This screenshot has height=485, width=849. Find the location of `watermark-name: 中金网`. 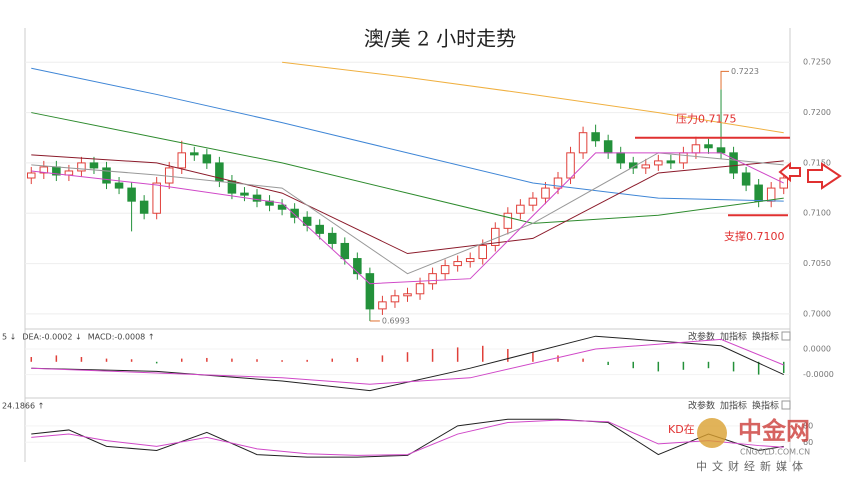

watermark-name: 中金网 is located at coordinates (774, 431).